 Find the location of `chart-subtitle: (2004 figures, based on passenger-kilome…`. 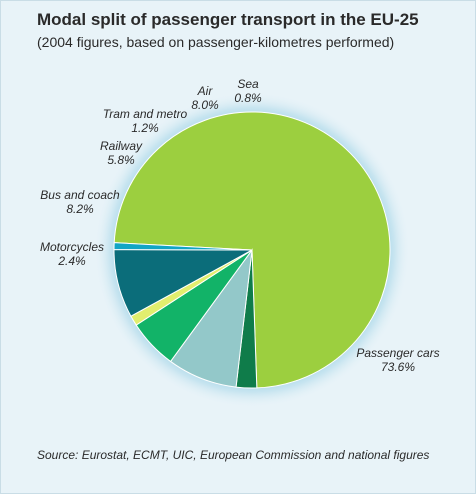

chart-subtitle: (2004 figures, based on passenger-kilome… is located at coordinates (216, 42).